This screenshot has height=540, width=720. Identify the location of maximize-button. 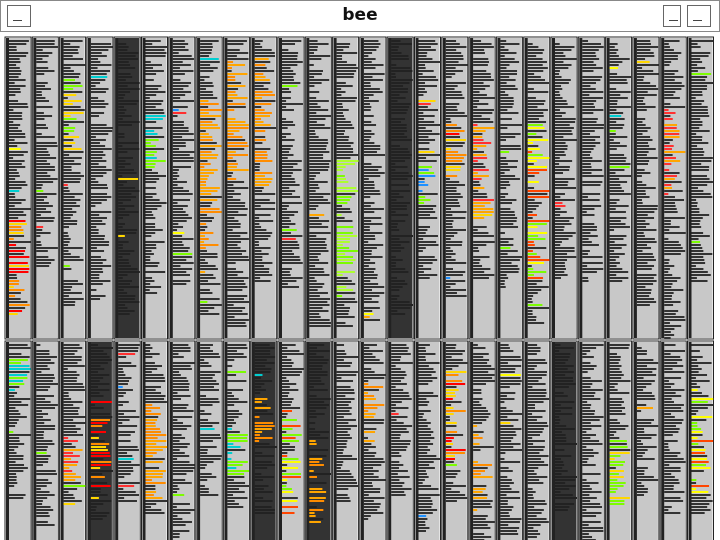
(699, 16).